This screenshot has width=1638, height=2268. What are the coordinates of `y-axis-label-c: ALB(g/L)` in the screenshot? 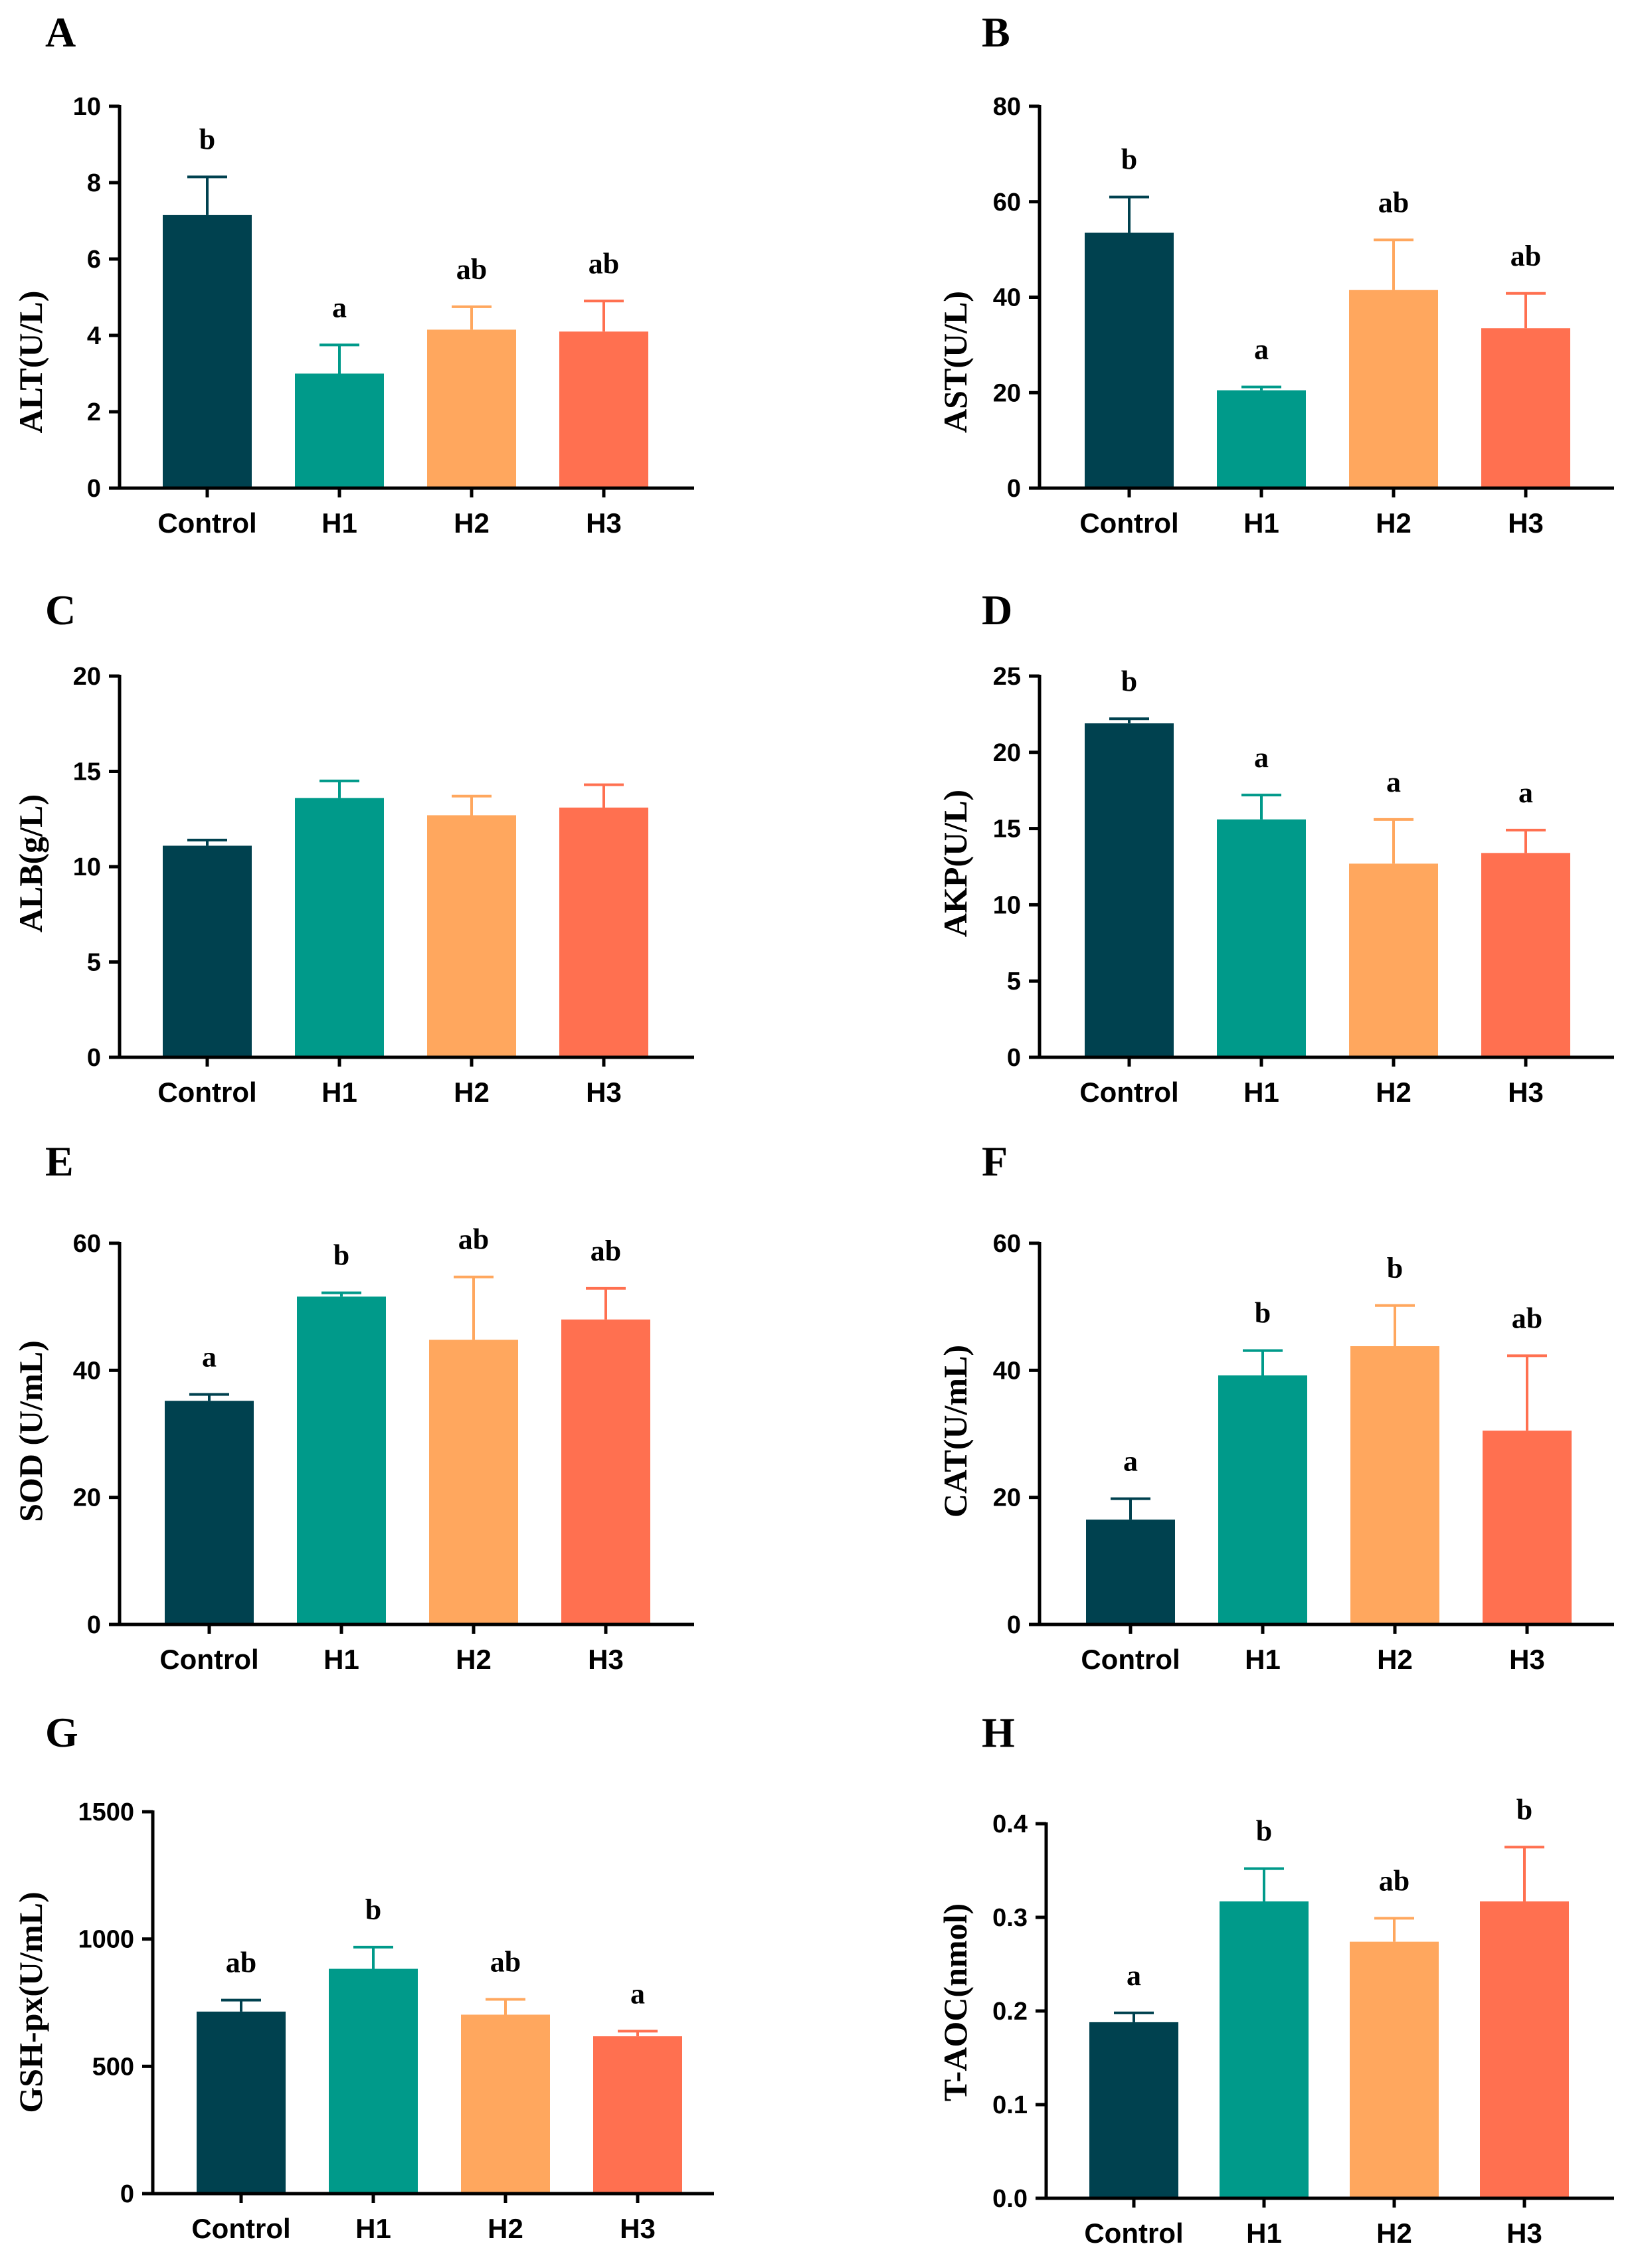 It's located at (30, 863).